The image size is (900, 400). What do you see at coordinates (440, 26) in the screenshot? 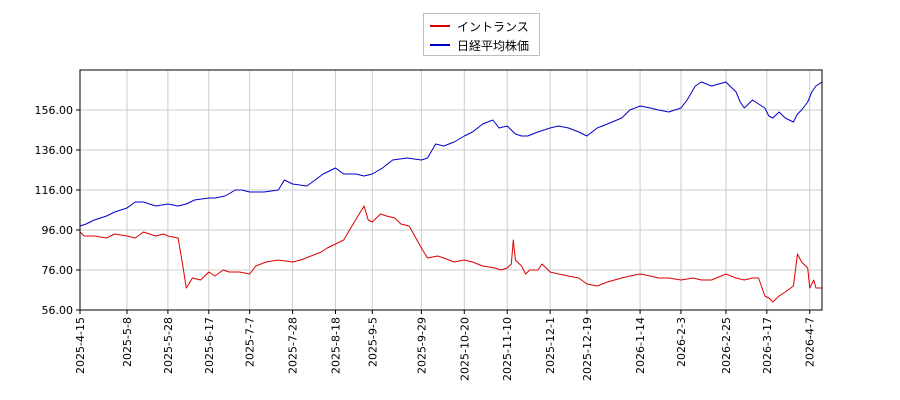
I see `legend-swatch-red` at bounding box center [440, 26].